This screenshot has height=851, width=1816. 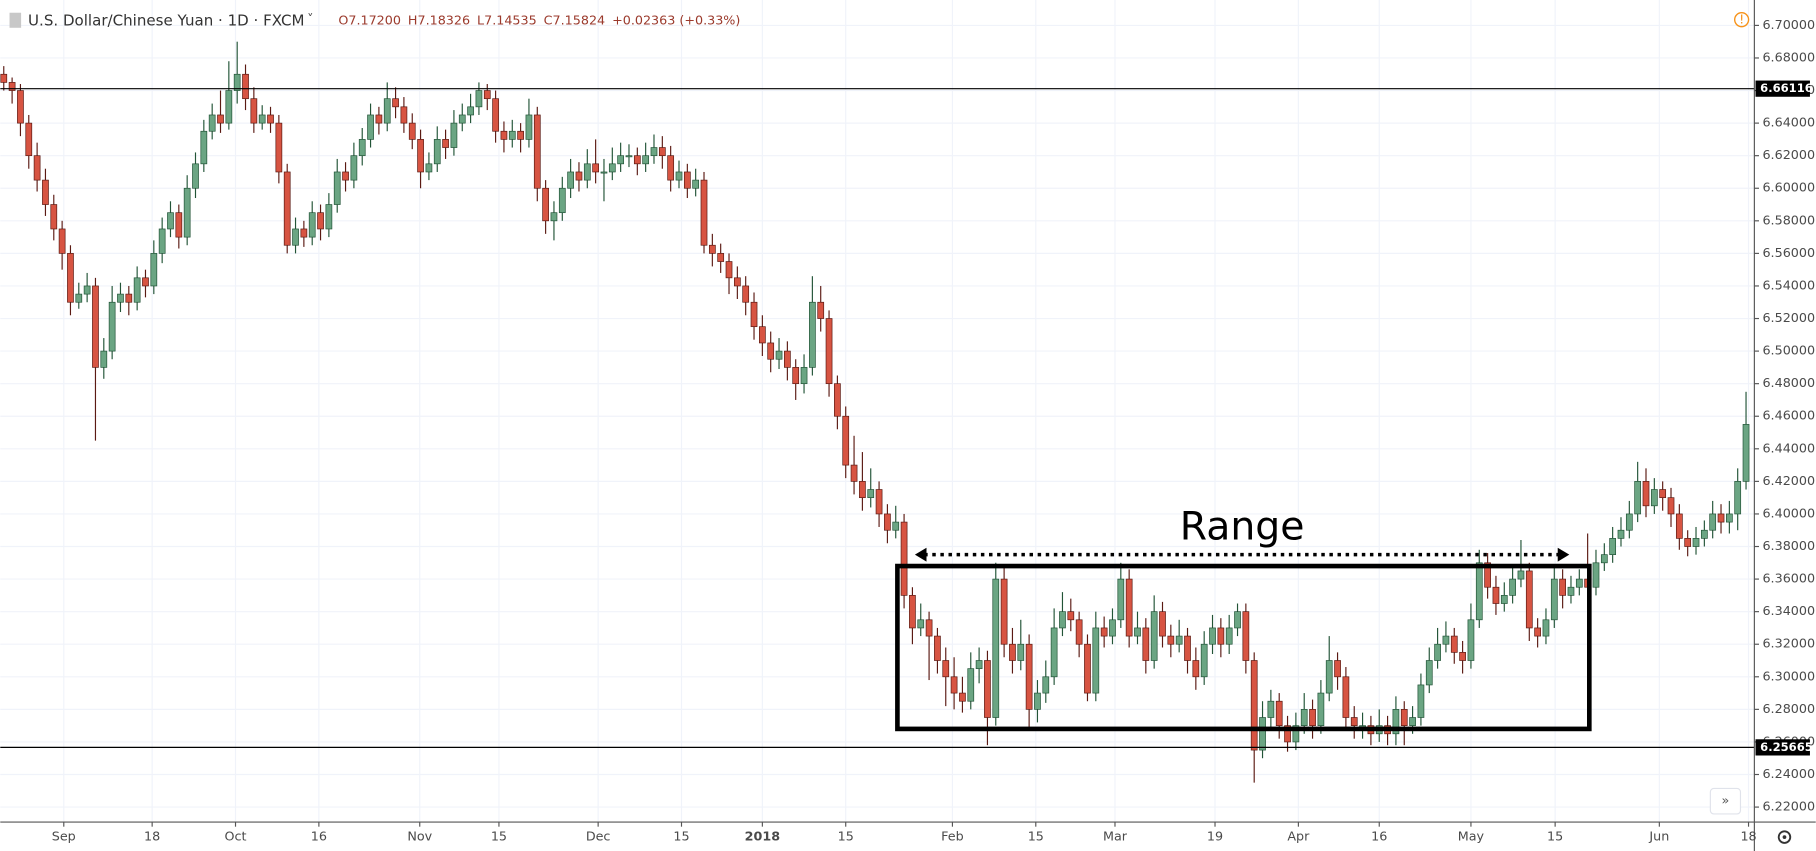 What do you see at coordinates (1788, 481) in the screenshot?
I see `y-tick-label: 6.42000` at bounding box center [1788, 481].